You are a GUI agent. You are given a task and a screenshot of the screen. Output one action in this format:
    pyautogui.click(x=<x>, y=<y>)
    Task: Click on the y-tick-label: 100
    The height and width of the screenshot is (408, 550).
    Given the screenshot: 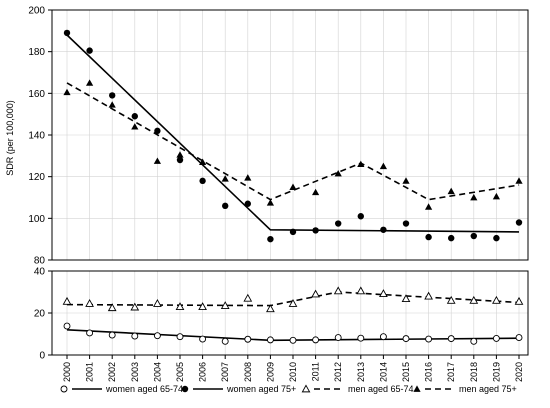 What is the action you would take?
    pyautogui.click(x=36, y=219)
    